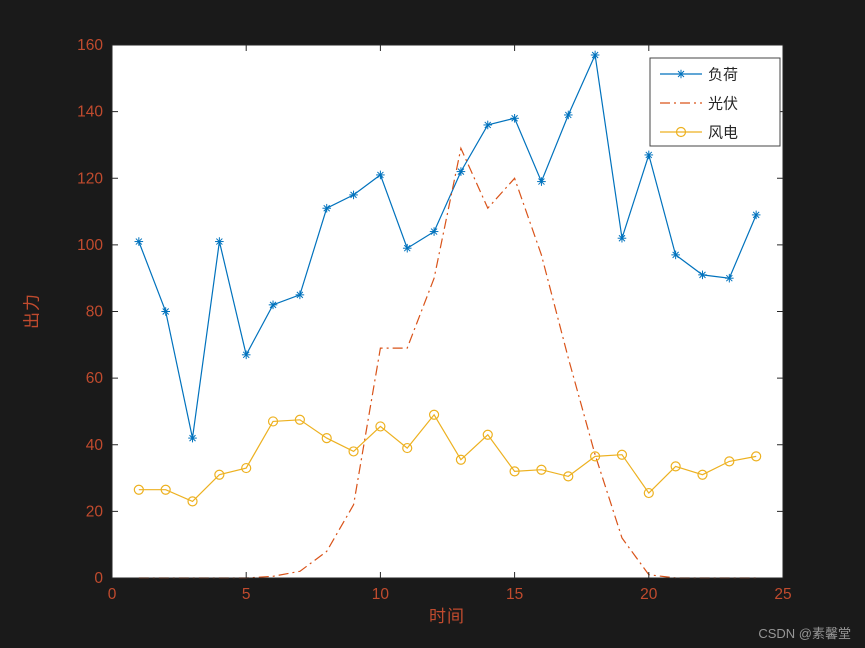  Describe the element at coordinates (514, 594) in the screenshot. I see `x-tick-label: 15` at that location.